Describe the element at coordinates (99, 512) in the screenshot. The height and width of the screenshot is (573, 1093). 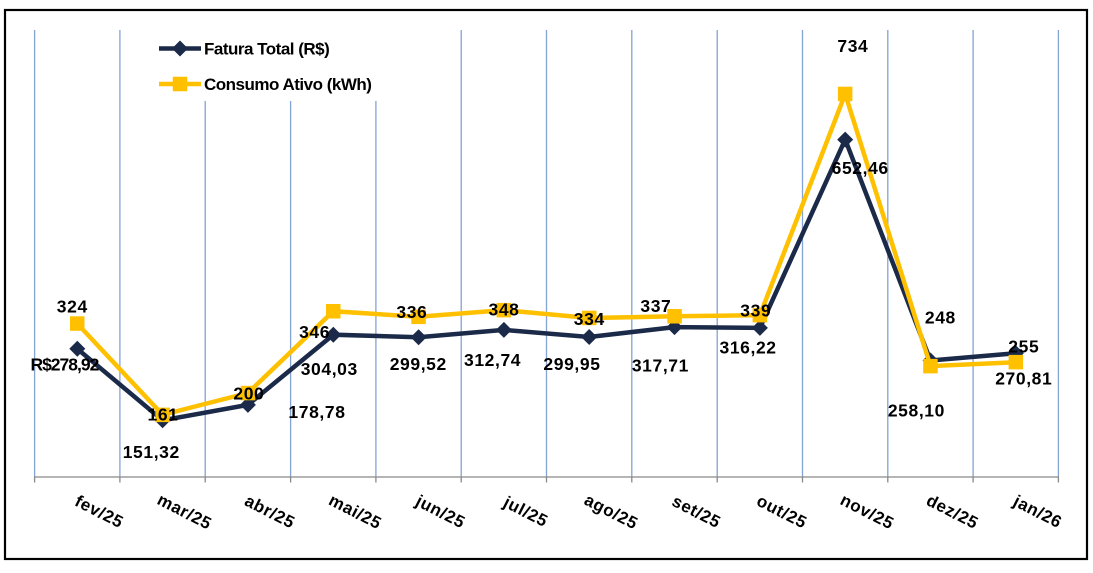
I see `svg-text: fev/25` at that location.